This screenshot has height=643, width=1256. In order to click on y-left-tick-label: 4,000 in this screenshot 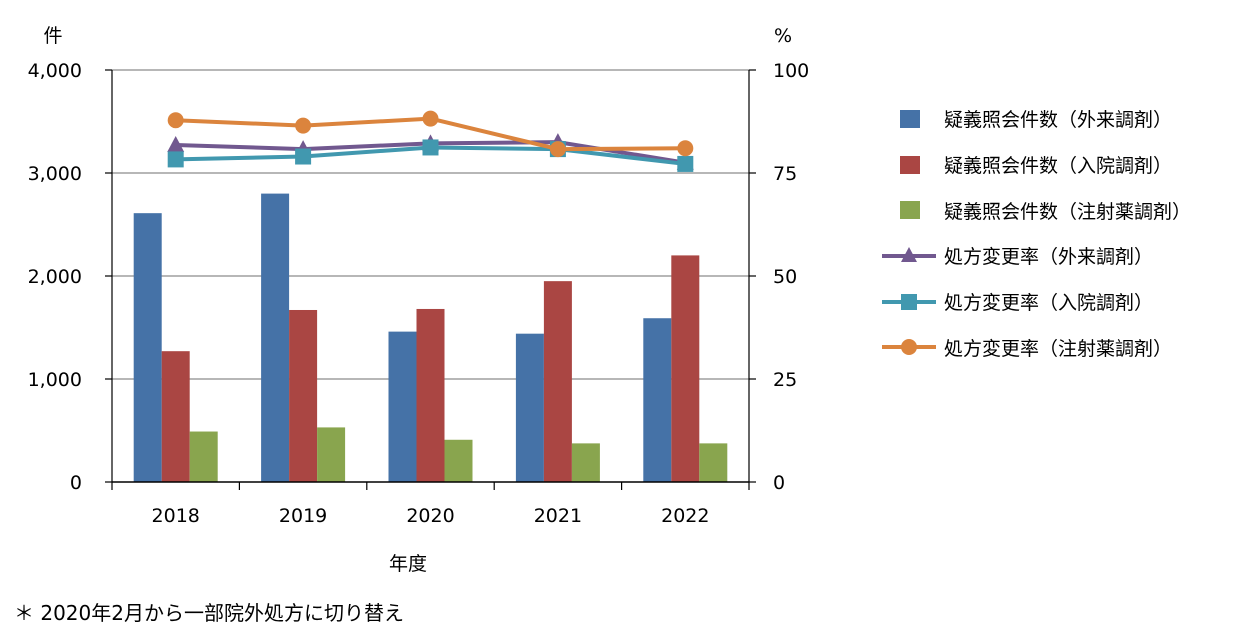, I will do `click(55, 71)`.